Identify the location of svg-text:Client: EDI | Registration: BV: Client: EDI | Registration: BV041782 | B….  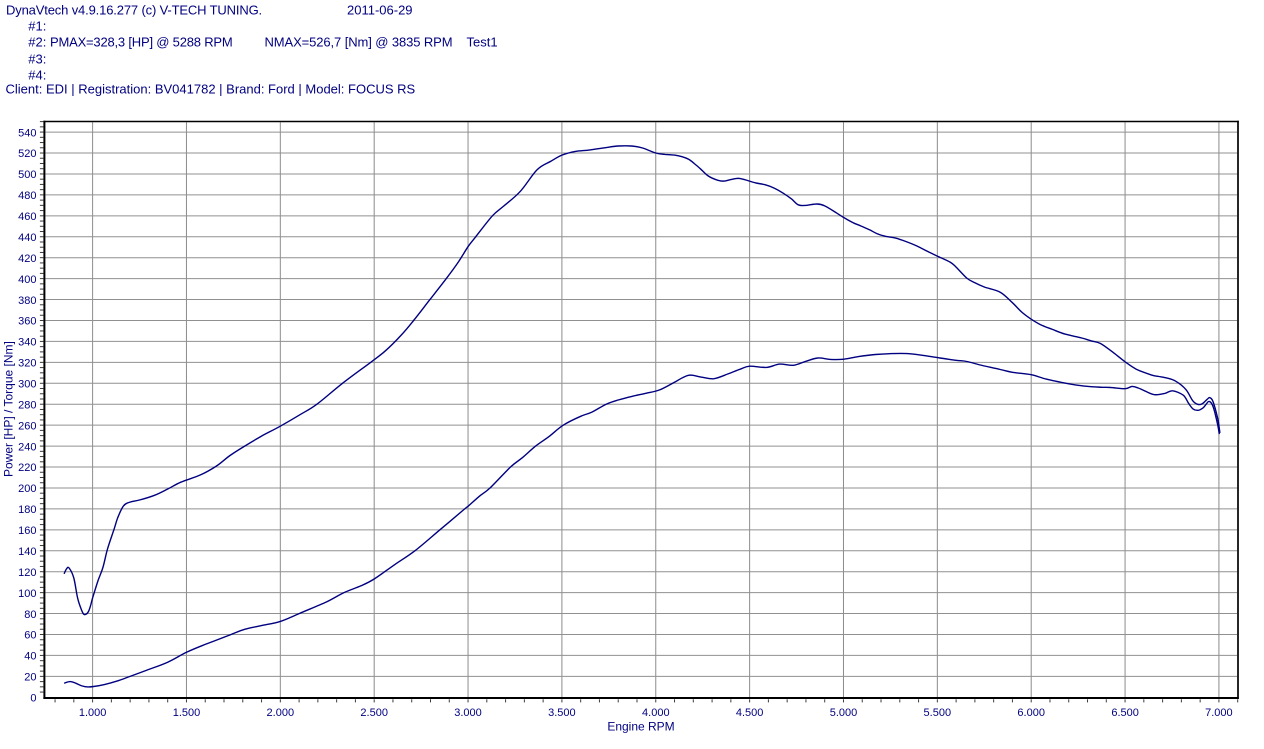
(211, 88).